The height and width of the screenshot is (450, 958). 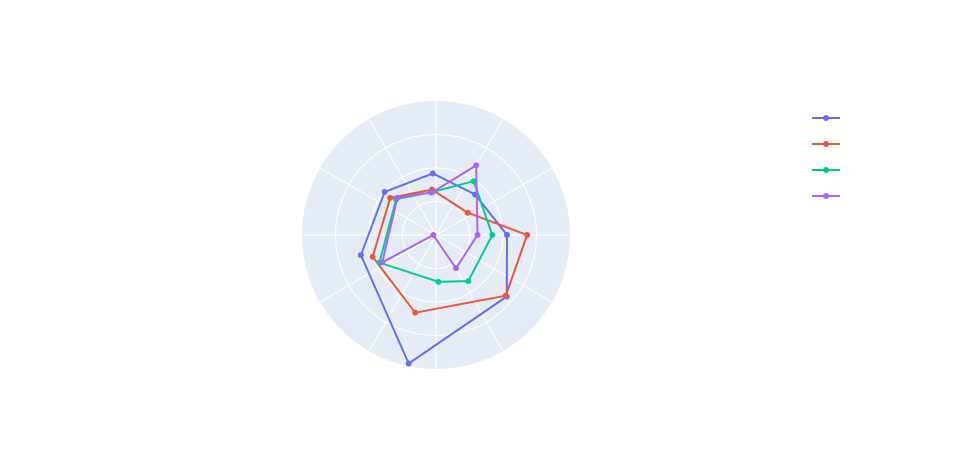 I want to click on legend-item-3-marker, so click(x=826, y=170).